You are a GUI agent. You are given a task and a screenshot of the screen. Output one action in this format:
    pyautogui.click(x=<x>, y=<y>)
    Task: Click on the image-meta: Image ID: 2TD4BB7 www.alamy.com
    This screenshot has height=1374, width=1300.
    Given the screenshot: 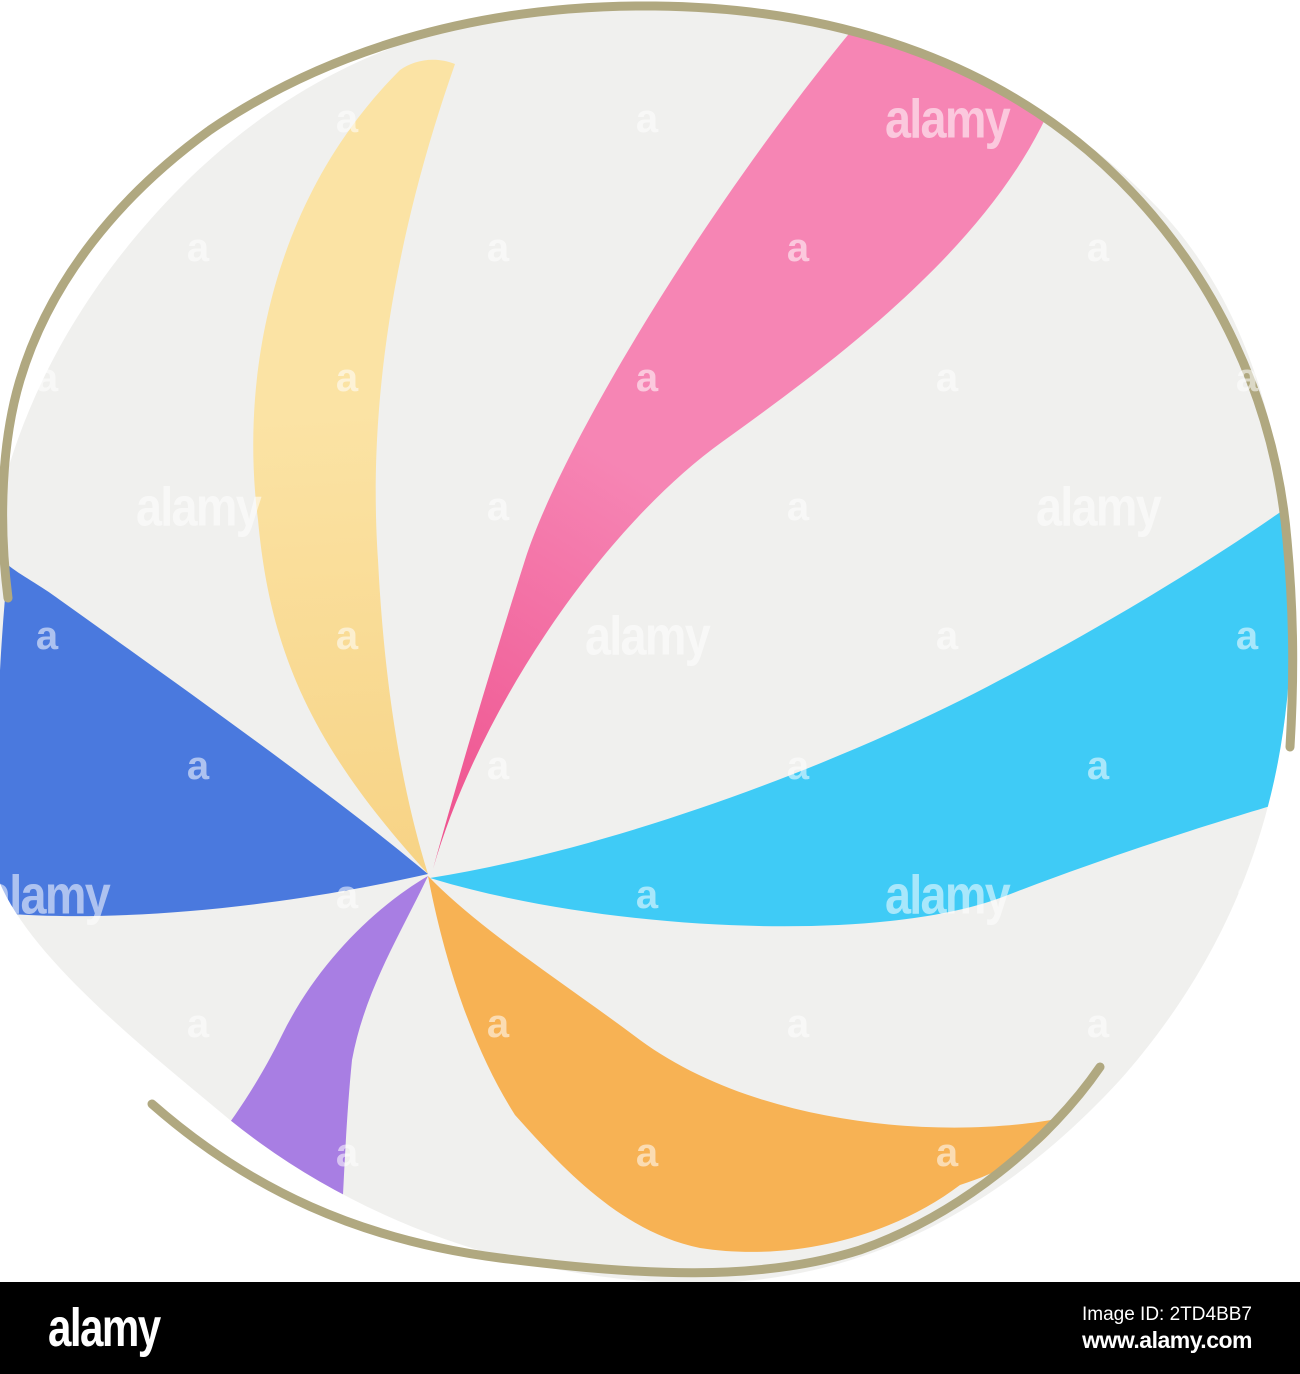 What is the action you would take?
    pyautogui.click(x=1167, y=1328)
    